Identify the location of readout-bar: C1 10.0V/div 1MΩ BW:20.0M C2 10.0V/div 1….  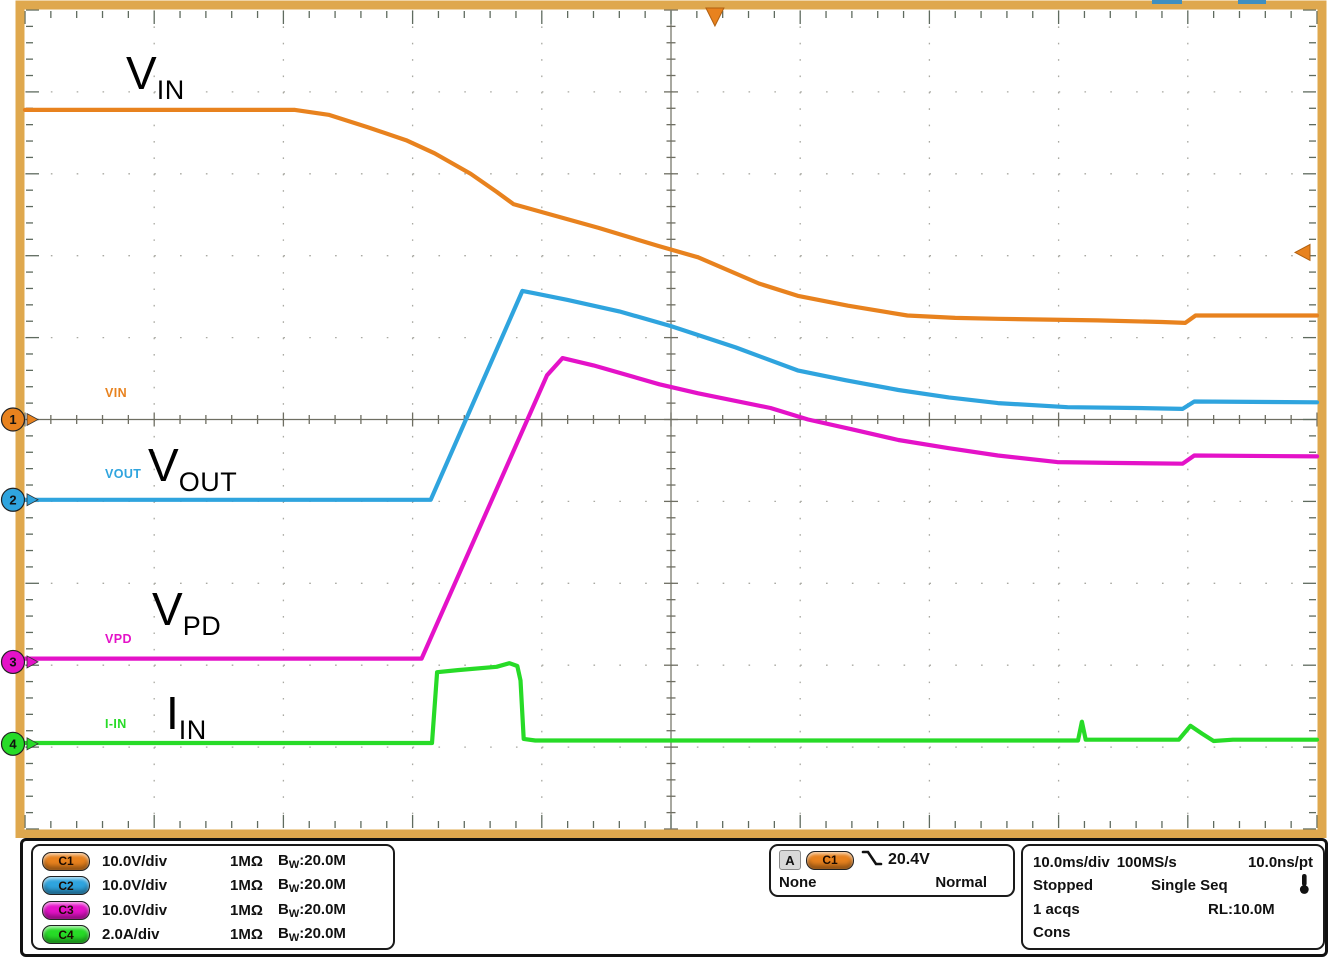
(674, 897).